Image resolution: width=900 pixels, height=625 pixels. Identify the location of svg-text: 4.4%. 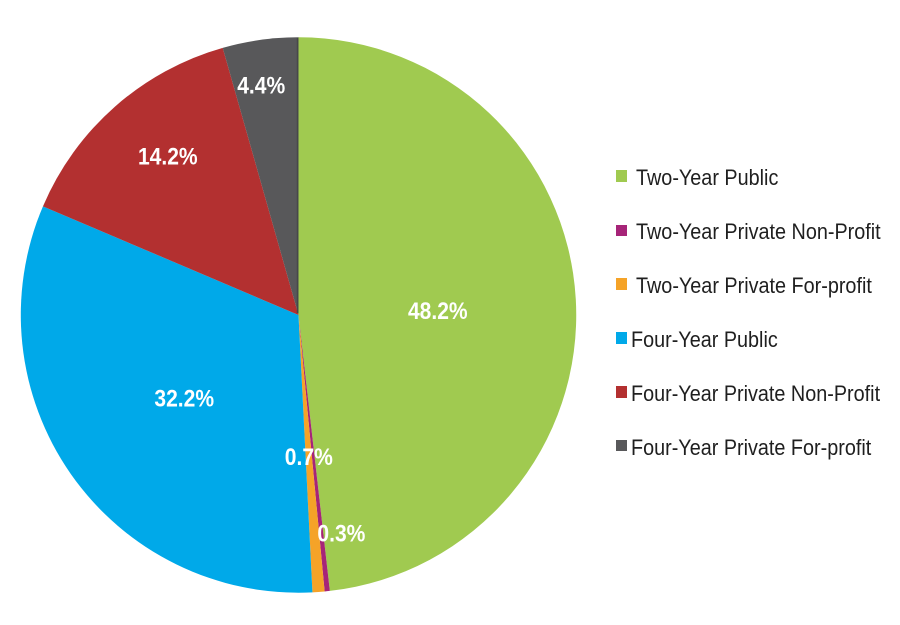
(261, 85).